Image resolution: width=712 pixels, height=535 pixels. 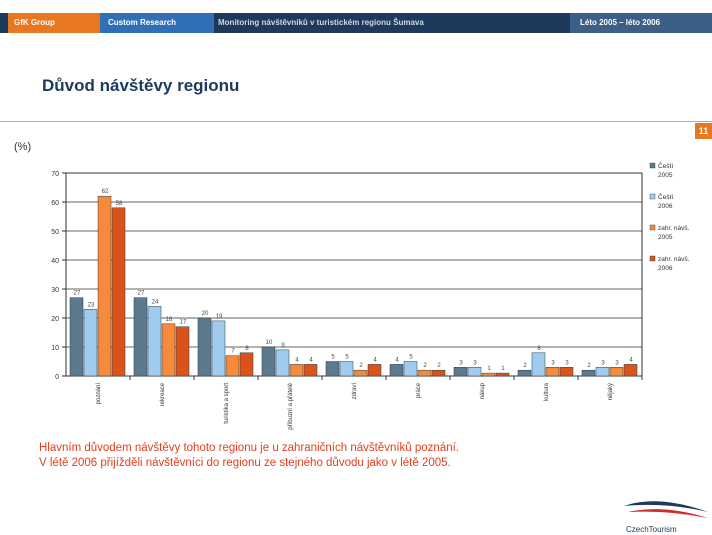 I want to click on czechtourism-logo: CzechTourism, so click(x=665, y=514).